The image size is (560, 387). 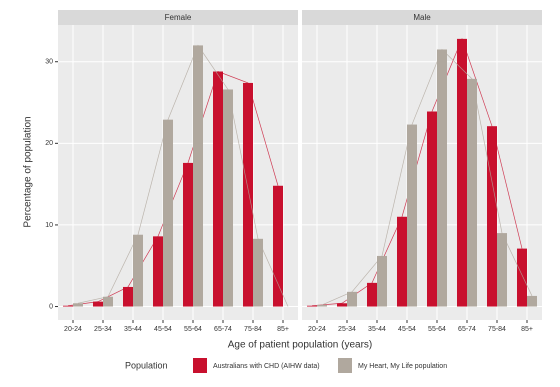 I want to click on x-axis-title: Age of patient population (years), so click(x=300, y=345).